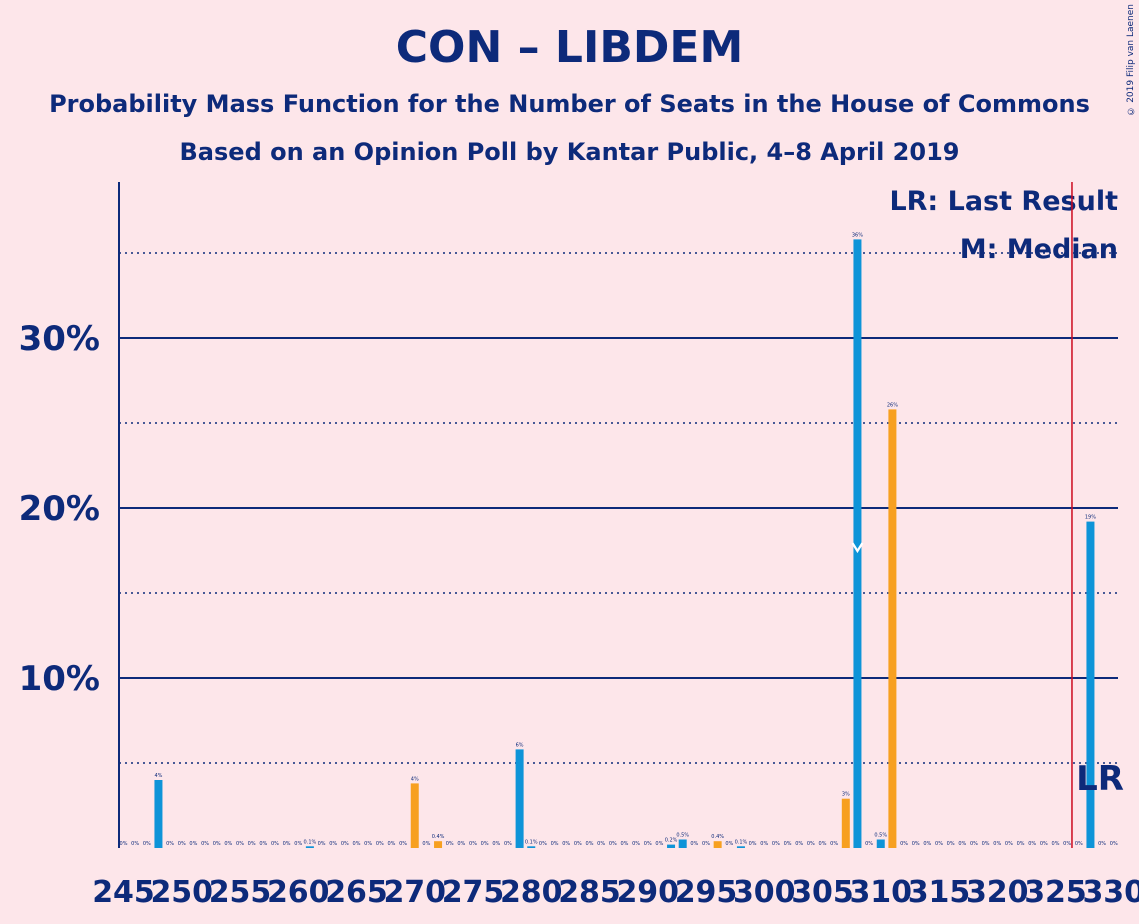  I want to click on bar-value-label: 26%, so click(892, 405).